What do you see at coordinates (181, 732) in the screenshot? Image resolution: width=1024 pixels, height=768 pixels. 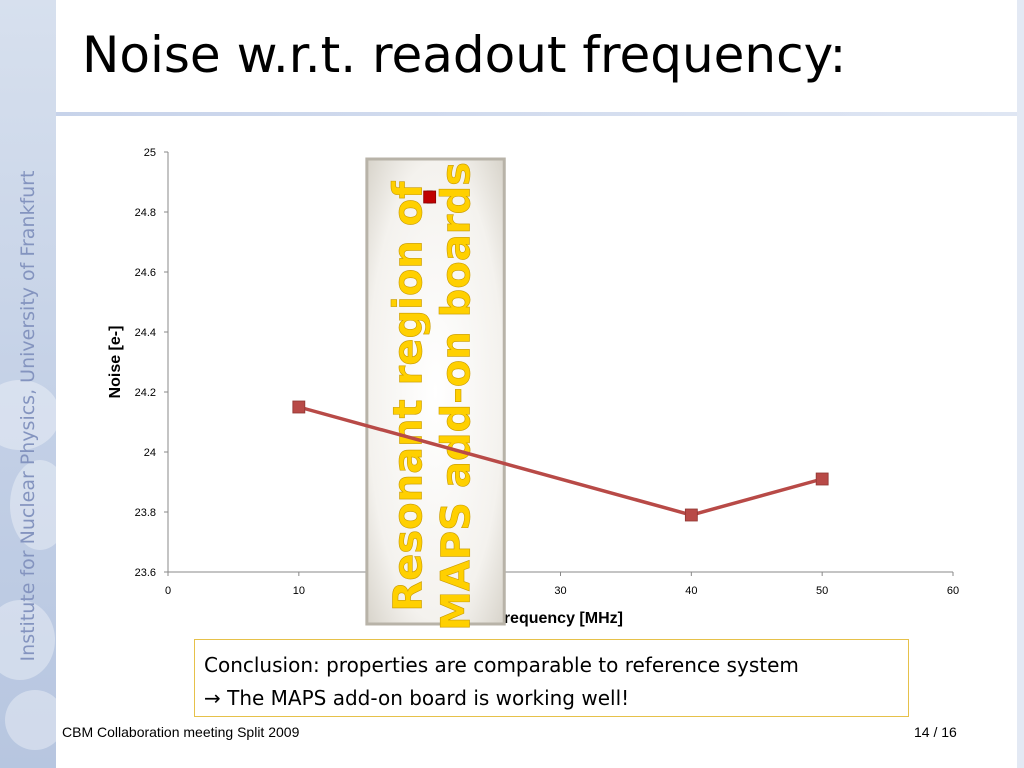 I see `footer-meeting: CBM Collaboration meeting Split 2009` at bounding box center [181, 732].